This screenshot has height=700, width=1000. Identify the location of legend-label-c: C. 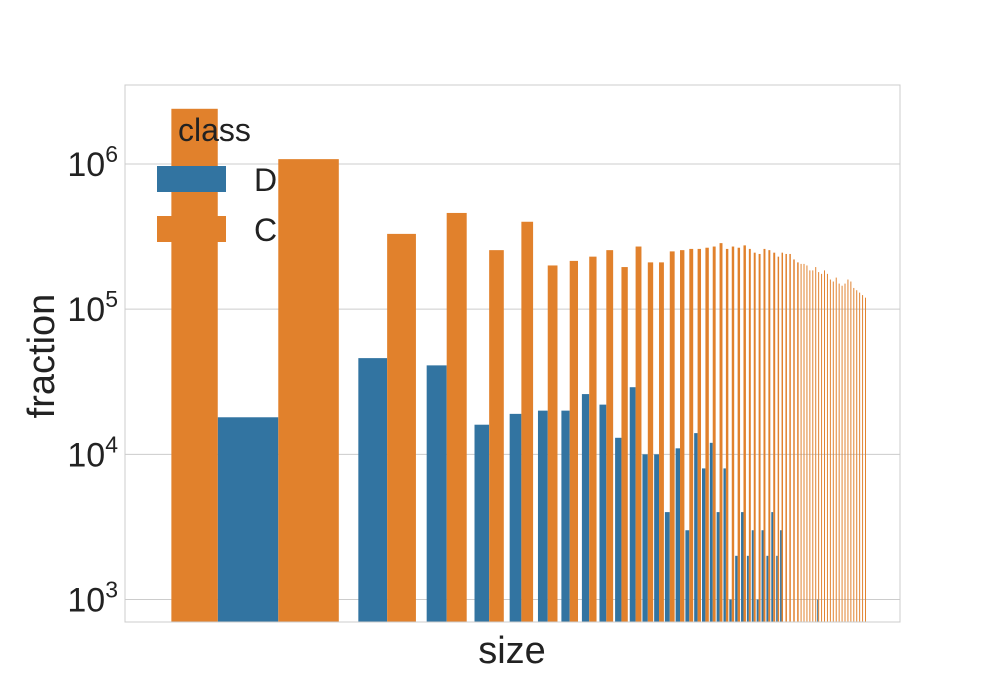
(265, 230).